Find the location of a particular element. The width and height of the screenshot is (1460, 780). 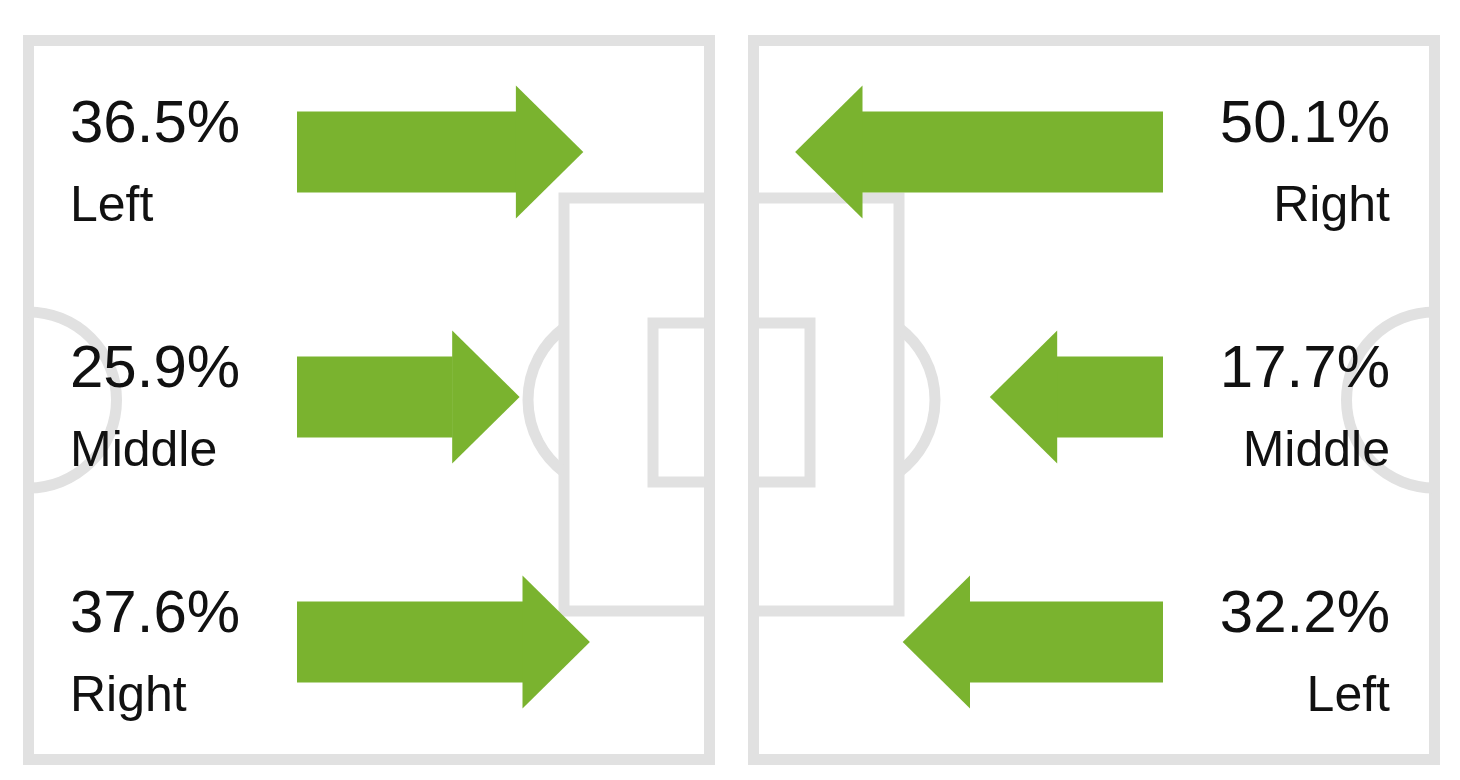

data-label: 37.6% is located at coordinates (155, 611).